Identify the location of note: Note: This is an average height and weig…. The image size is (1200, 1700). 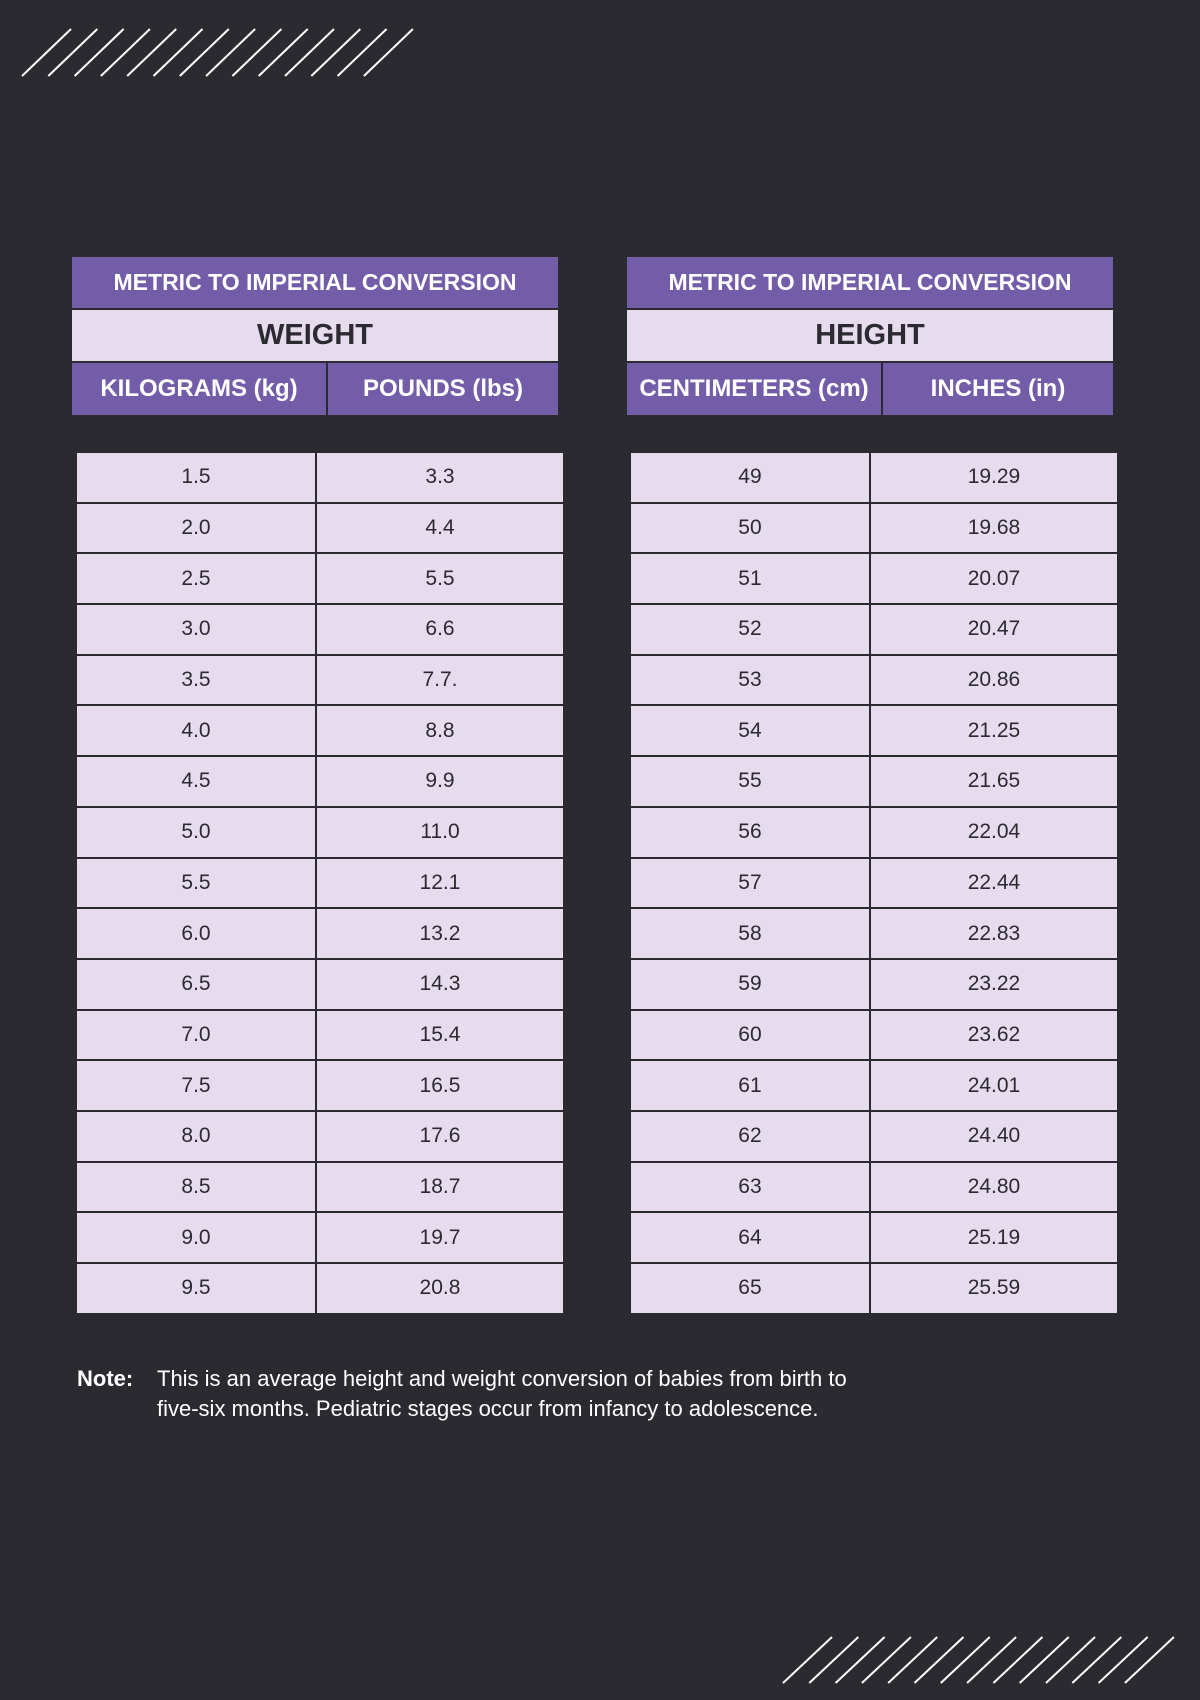
(462, 1394).